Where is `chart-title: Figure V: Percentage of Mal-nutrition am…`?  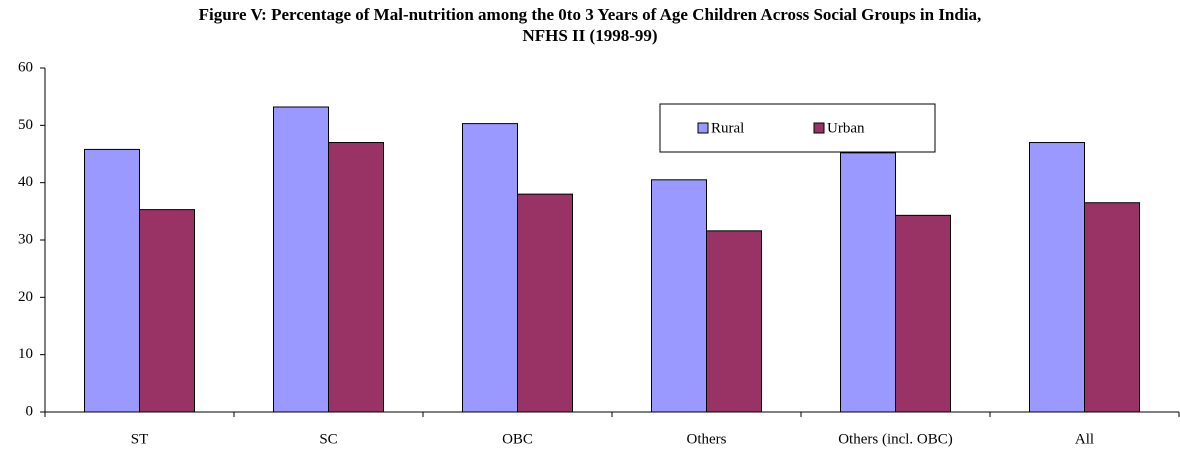
chart-title: Figure V: Percentage of Mal-nutrition am… is located at coordinates (590, 25).